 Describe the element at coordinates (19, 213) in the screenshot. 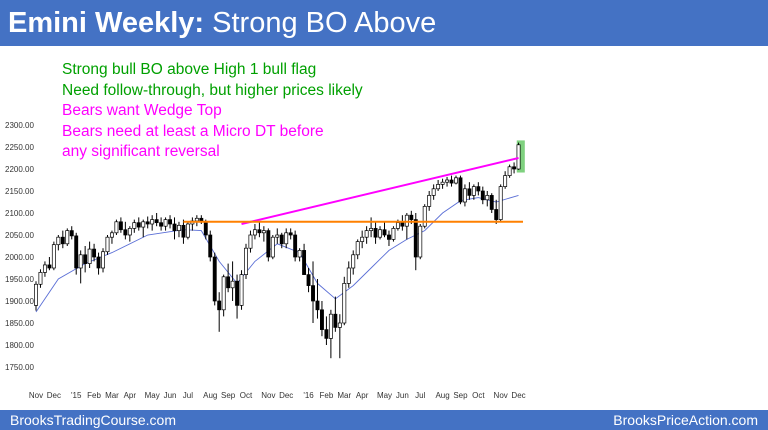

I see `y-tick-label: 2100.00` at that location.